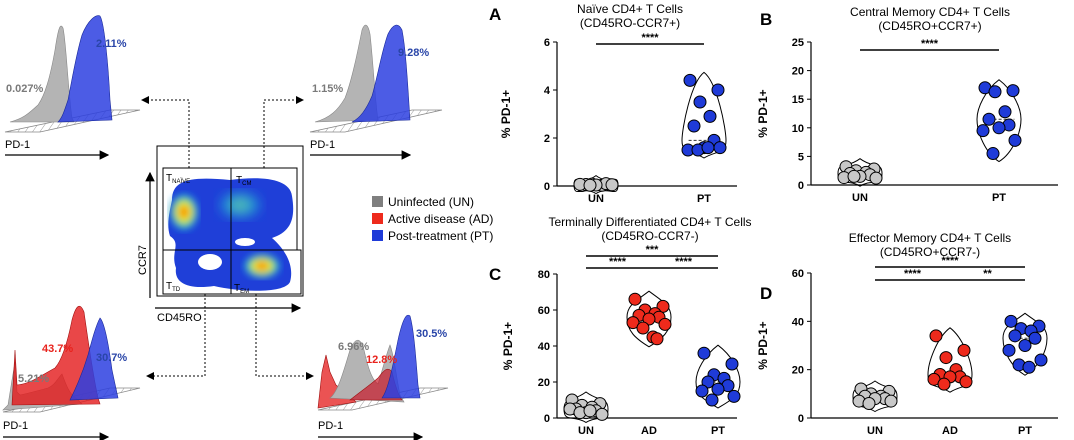  Describe the element at coordinates (377, 218) in the screenshot. I see `legend-swatch-ad` at that location.